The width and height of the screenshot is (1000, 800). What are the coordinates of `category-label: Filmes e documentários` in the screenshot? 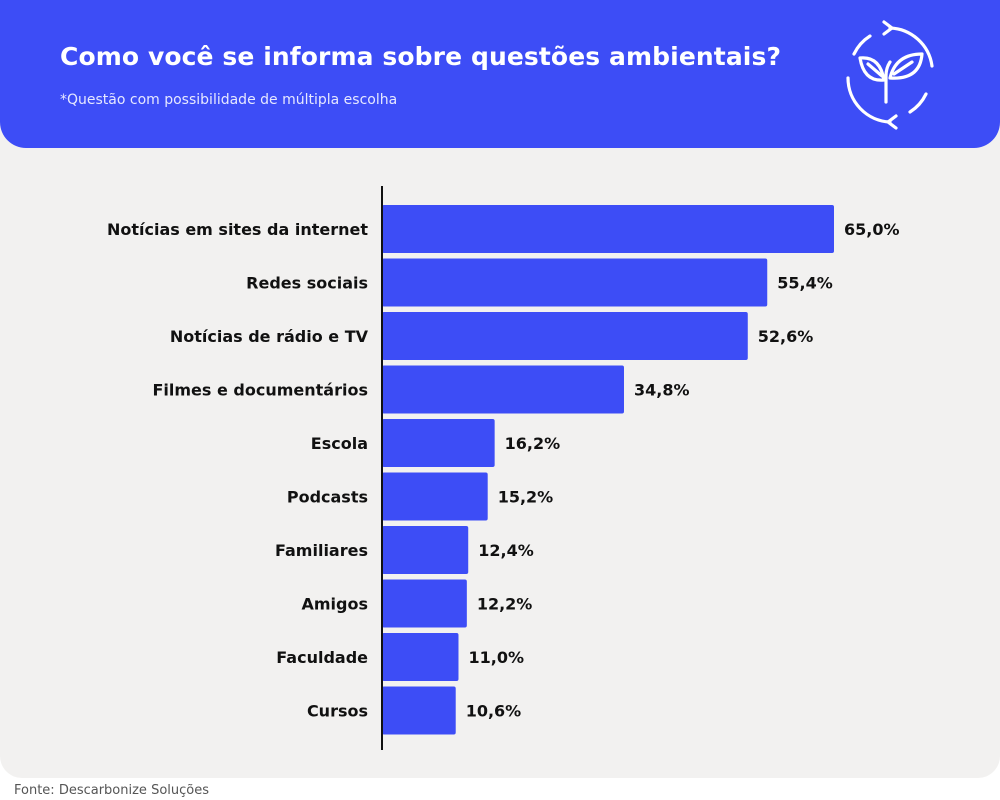 It's located at (260, 390).